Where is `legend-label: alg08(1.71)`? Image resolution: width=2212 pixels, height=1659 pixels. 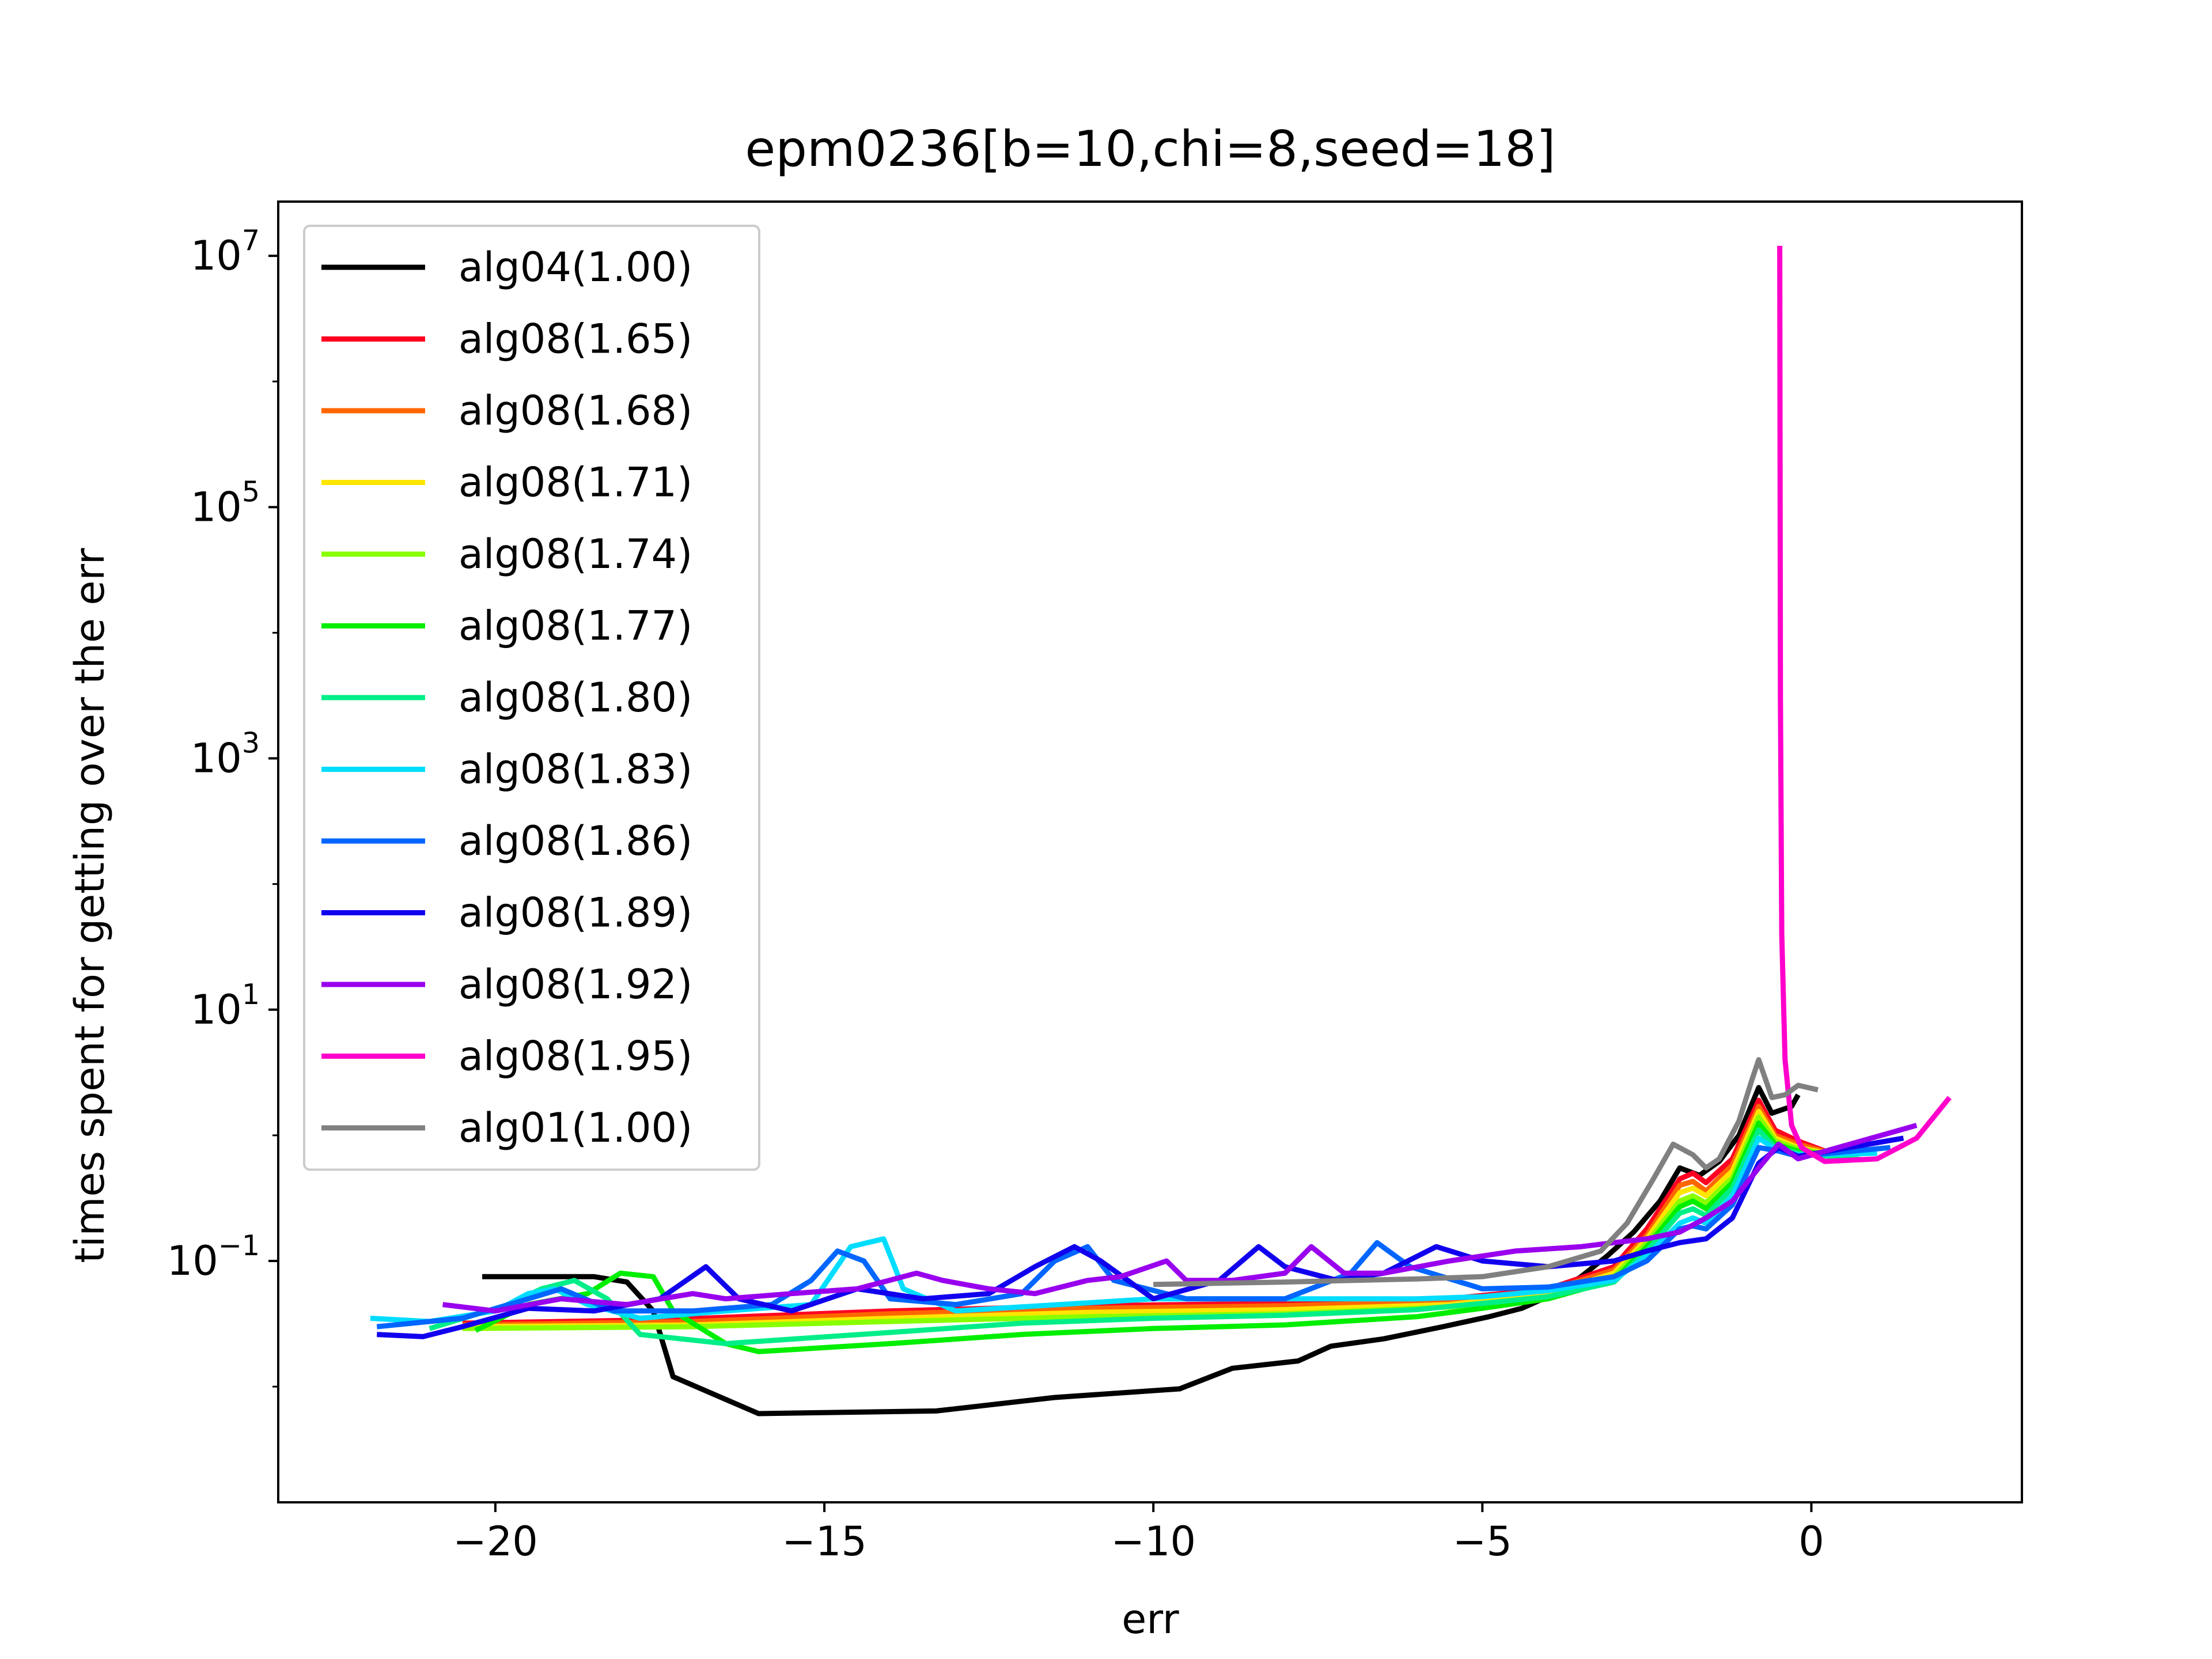 legend-label: alg08(1.71) is located at coordinates (575, 482).